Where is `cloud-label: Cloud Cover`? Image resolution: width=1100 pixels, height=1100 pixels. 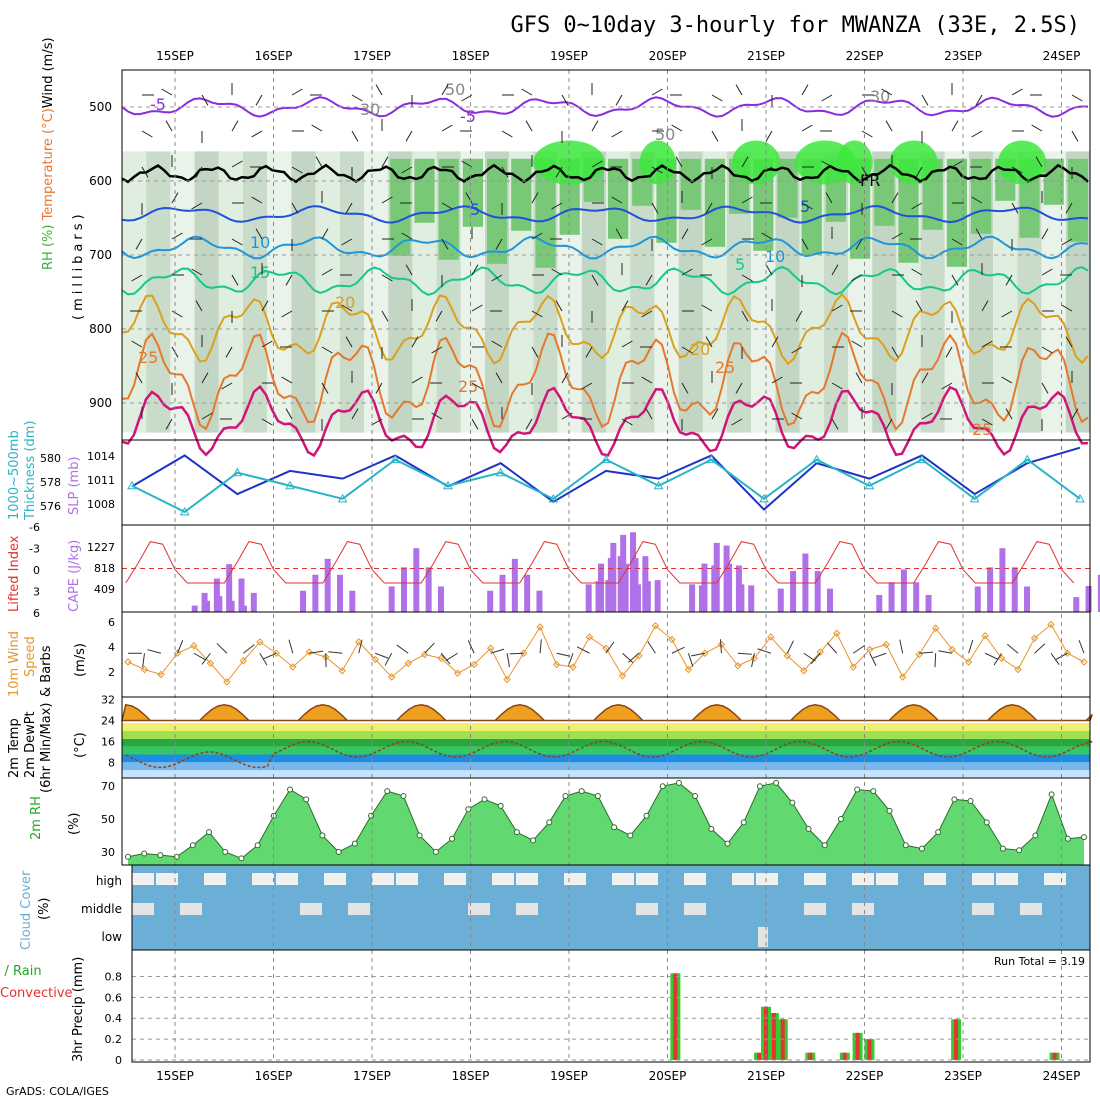
cloud-label: Cloud Cover is located at coordinates (26, 910).